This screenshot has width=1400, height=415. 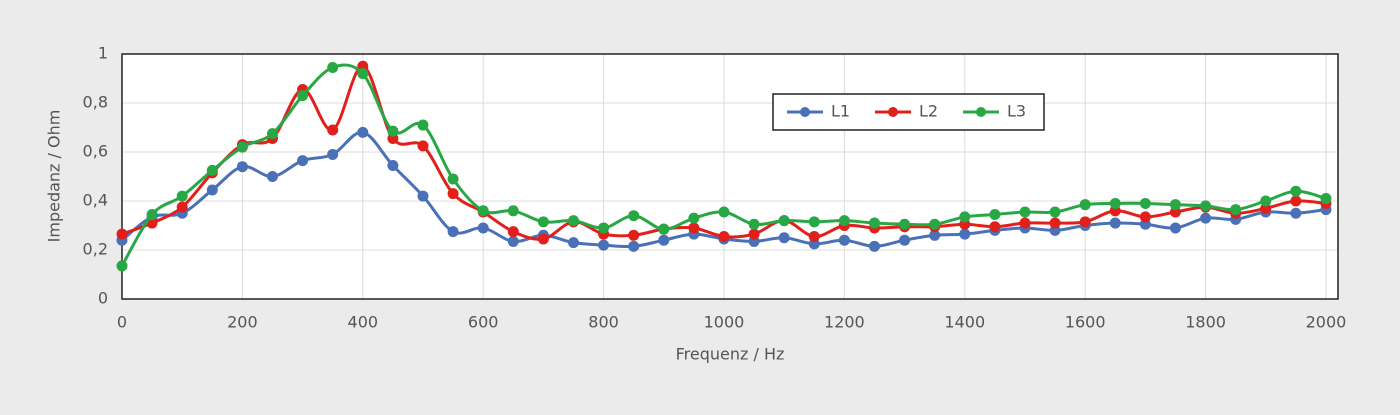 What do you see at coordinates (483, 322) in the screenshot?
I see `x-tick-label: 600` at bounding box center [483, 322].